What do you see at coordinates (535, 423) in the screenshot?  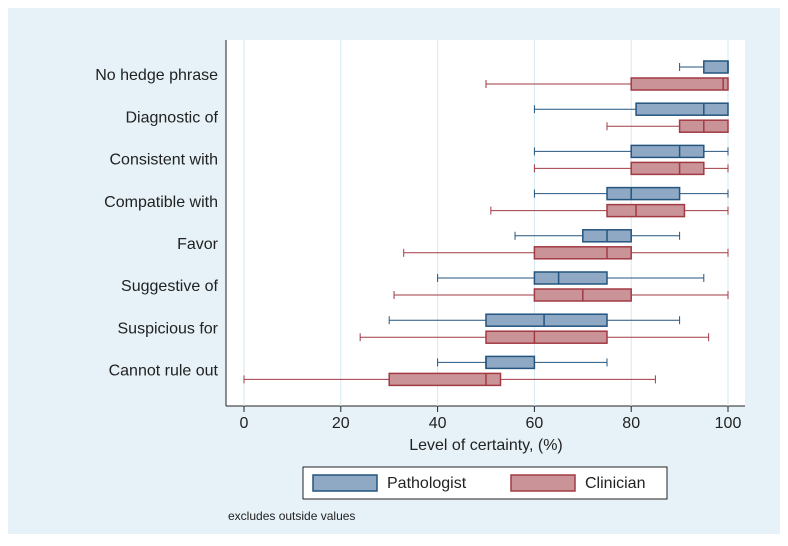 I see `x-tick-label: 60` at bounding box center [535, 423].